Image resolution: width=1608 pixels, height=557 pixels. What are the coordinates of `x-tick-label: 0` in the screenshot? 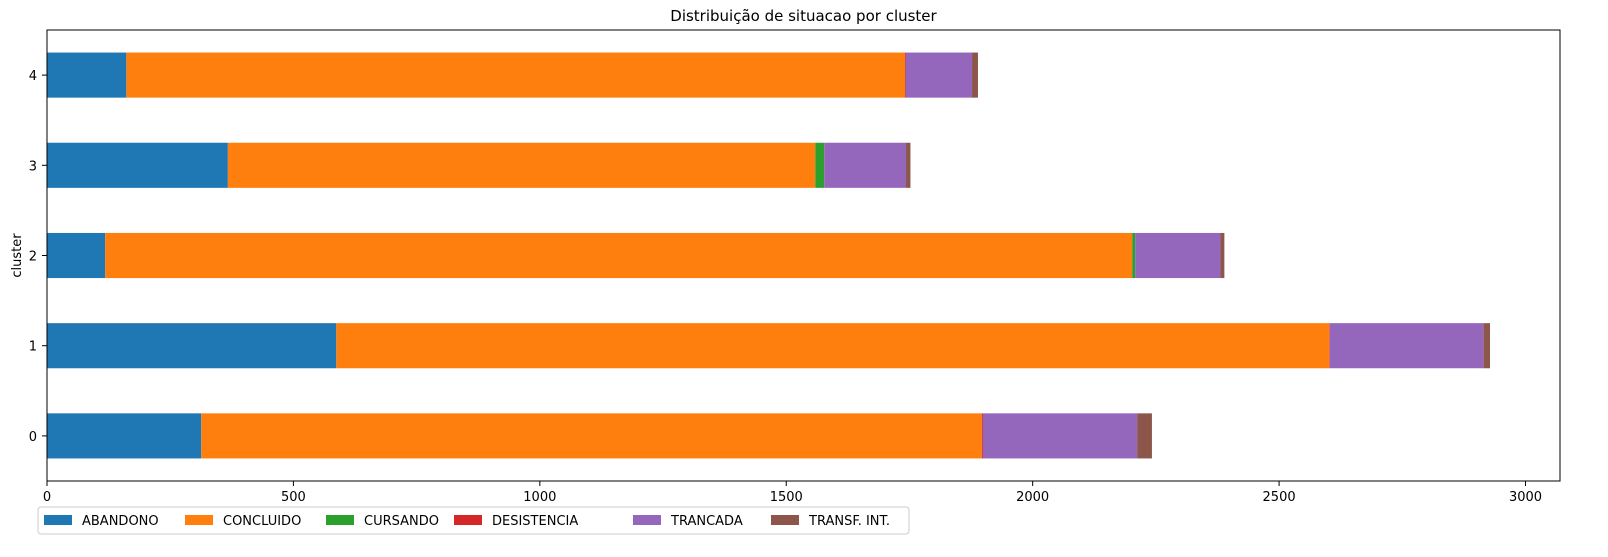 It's located at (47, 497).